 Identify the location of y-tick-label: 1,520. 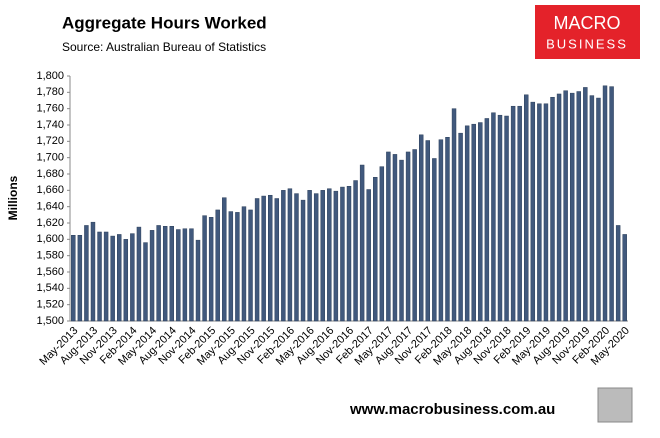
(50, 305).